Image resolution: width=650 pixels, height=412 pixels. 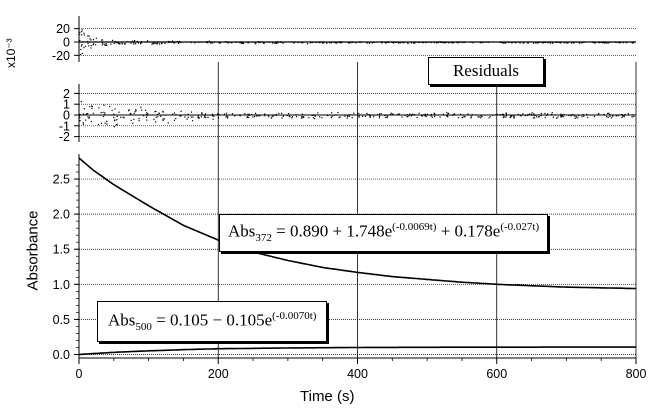 I want to click on x-tick-label: 600, so click(x=496, y=374).